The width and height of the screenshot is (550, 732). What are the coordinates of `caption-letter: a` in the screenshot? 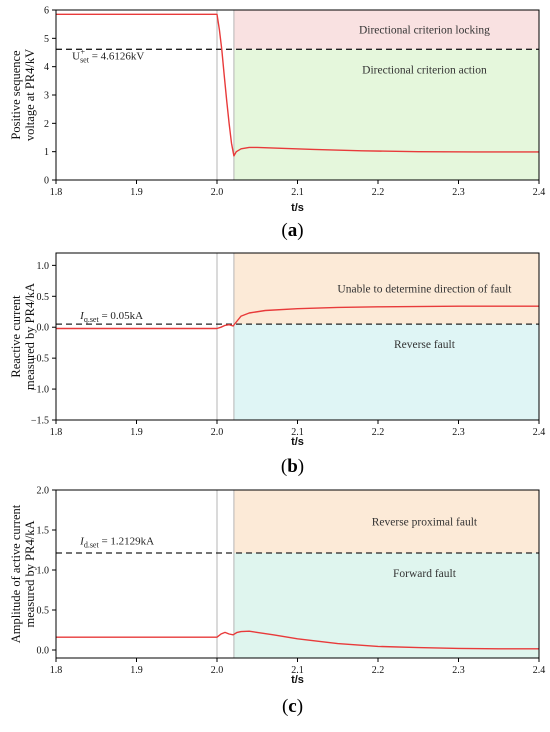 It's located at (293, 230).